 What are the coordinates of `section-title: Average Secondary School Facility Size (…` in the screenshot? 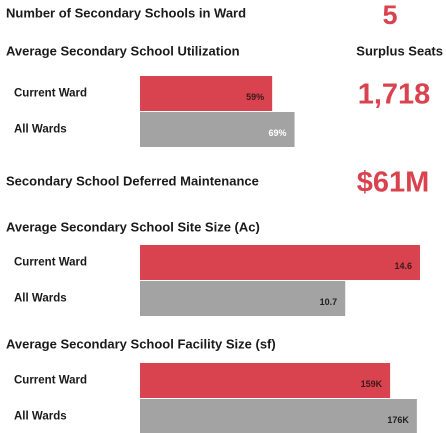 It's located at (141, 343).